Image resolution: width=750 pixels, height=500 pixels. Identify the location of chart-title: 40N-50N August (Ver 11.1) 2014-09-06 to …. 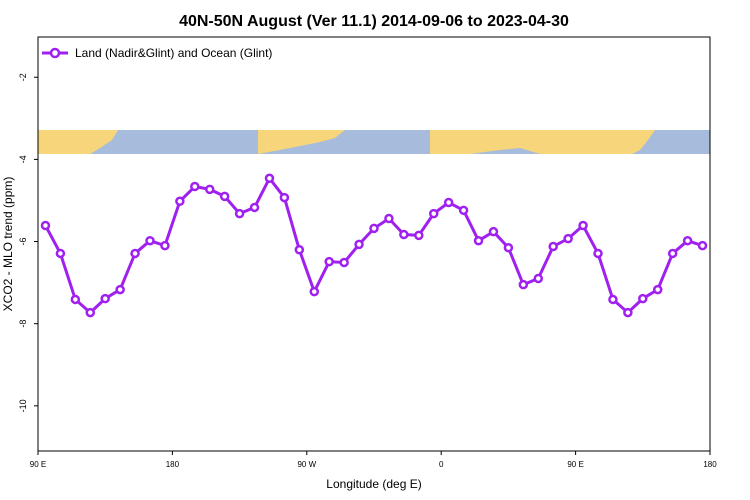
(374, 21).